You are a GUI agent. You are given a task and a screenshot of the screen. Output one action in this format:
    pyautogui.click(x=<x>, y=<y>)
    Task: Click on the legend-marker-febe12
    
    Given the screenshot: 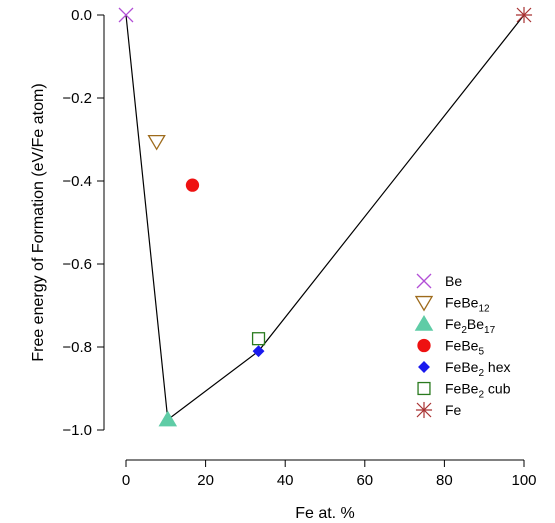 What is the action you would take?
    pyautogui.click(x=424, y=303)
    